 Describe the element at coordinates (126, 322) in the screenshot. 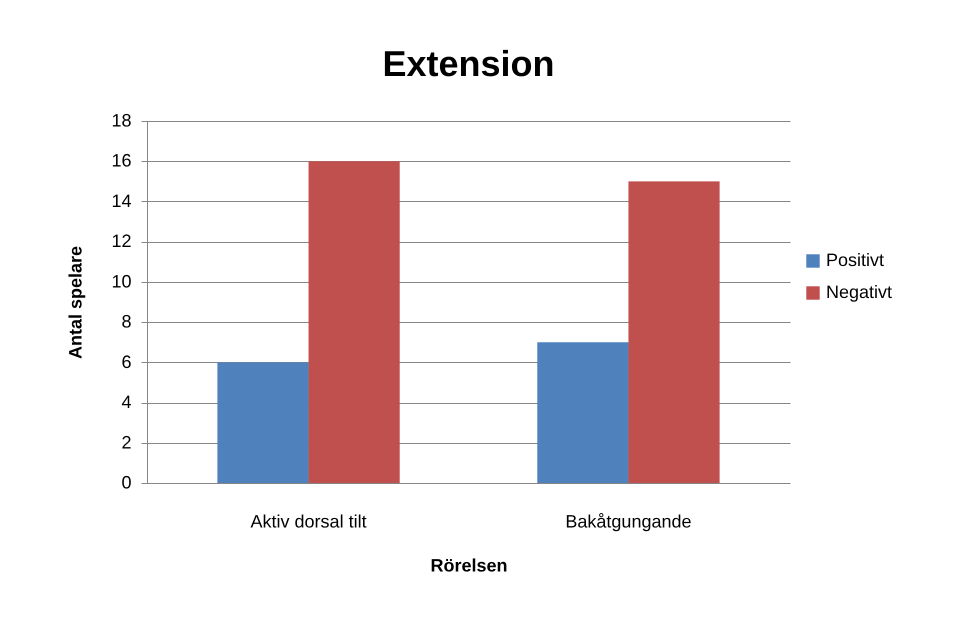

I see `y-tick-label: 8` at that location.